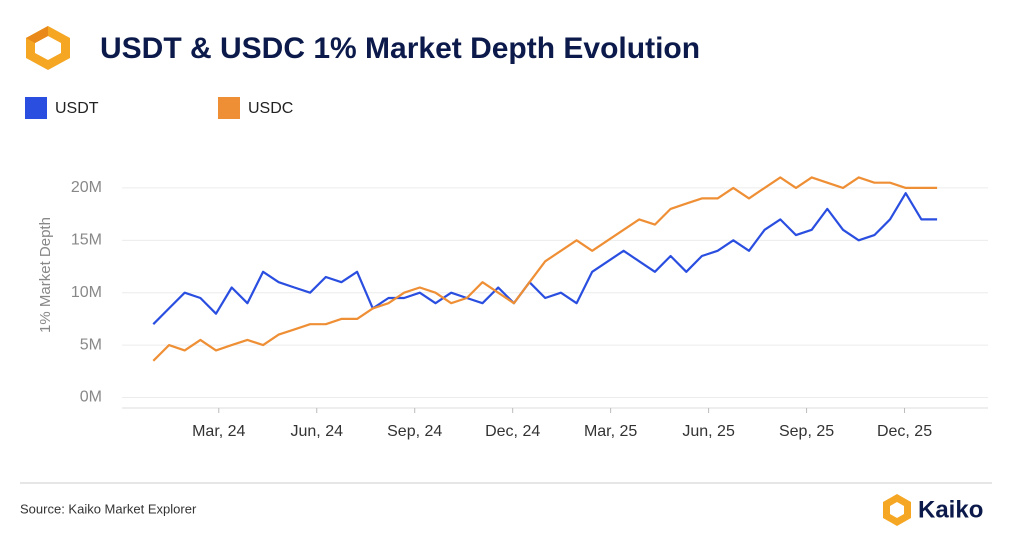 Image resolution: width=1012 pixels, height=548 pixels. Describe the element at coordinates (86, 187) in the screenshot. I see `y-tick-label: 20M` at that location.